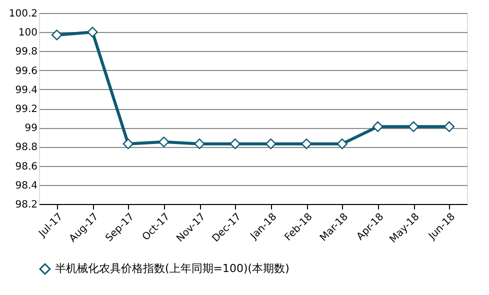  What do you see at coordinates (23, 14) in the screenshot?
I see `y-tick-label: 100.2` at bounding box center [23, 14].